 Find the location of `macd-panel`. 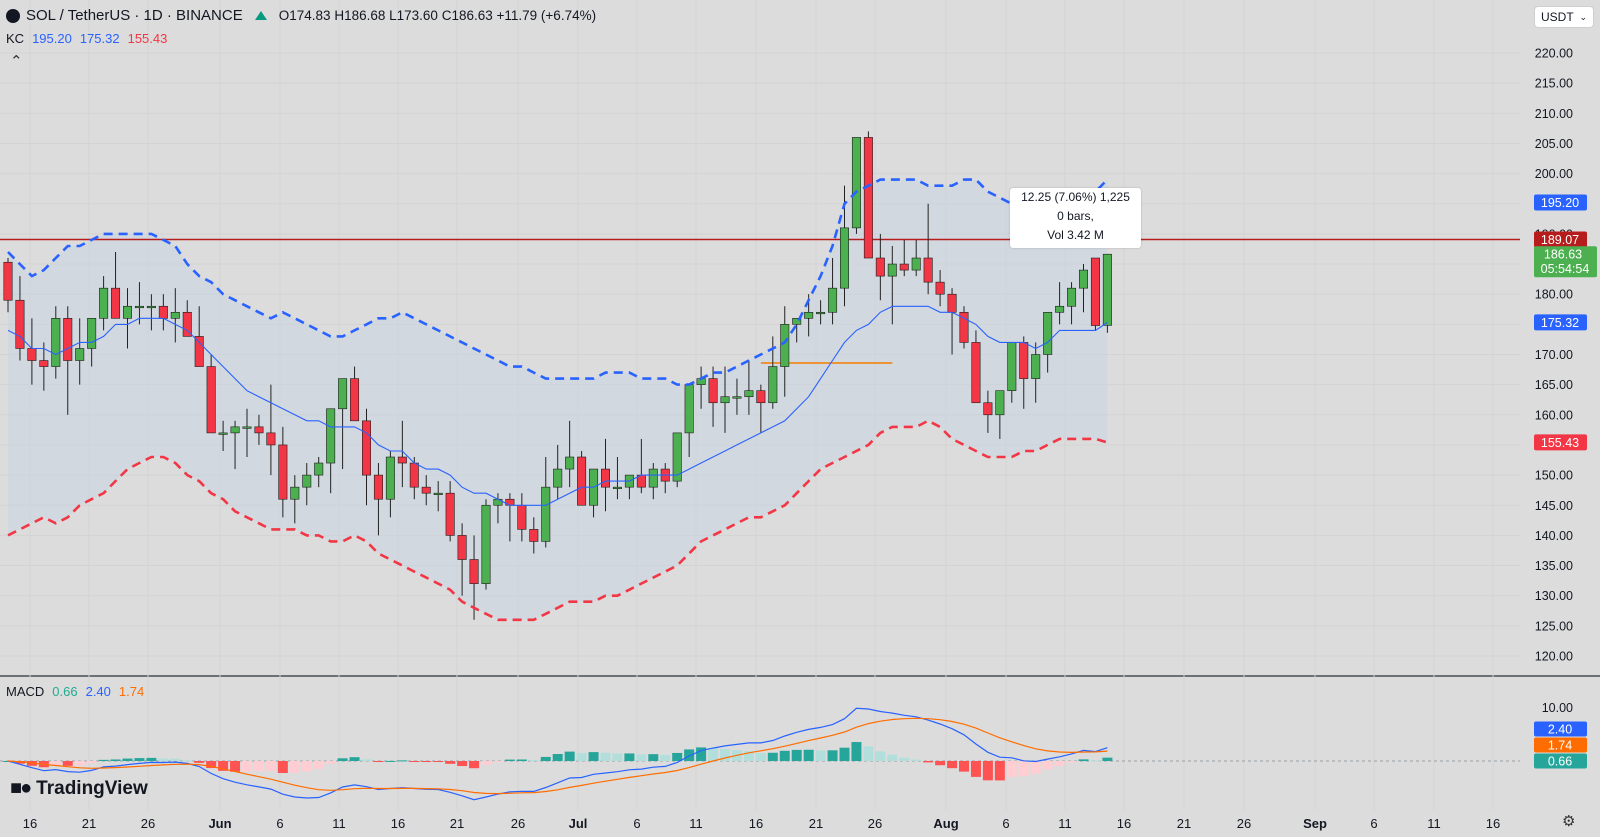

macd-panel is located at coordinates (760, 754).